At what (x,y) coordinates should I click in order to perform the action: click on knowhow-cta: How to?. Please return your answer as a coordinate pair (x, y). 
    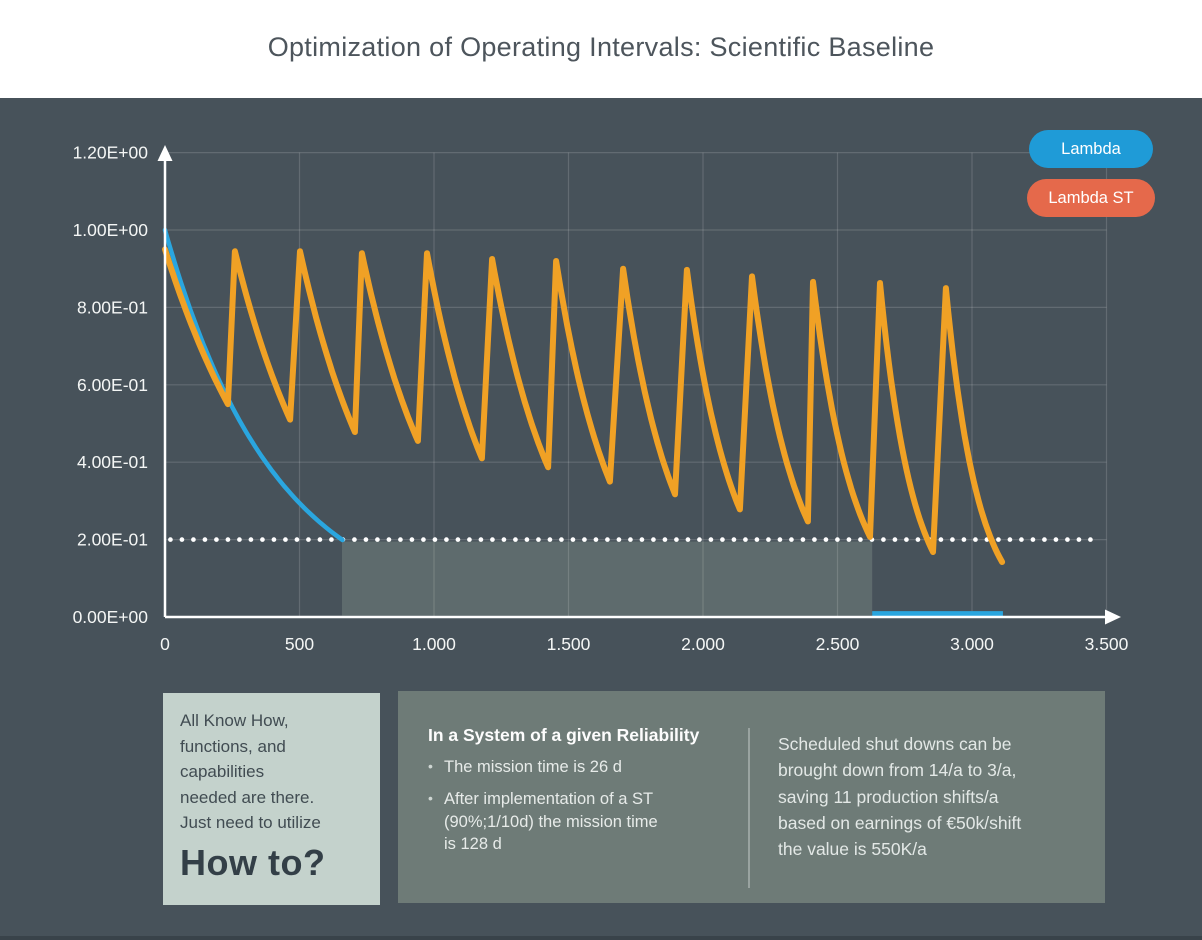
    Looking at the image, I should click on (253, 862).